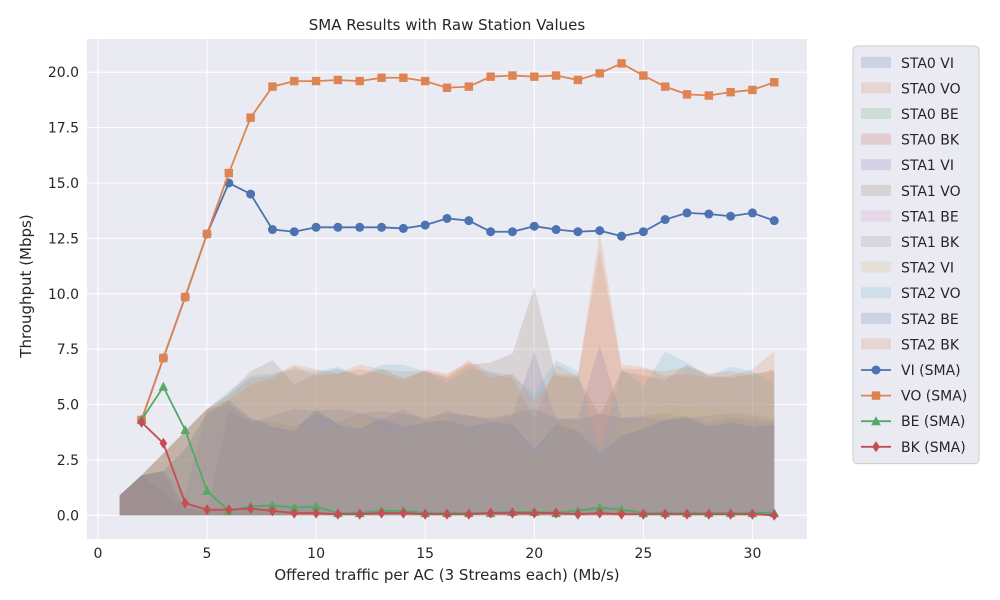 The width and height of the screenshot is (1000, 600). Describe the element at coordinates (63, 129) in the screenshot. I see `y-tick-label: 17.5` at that location.